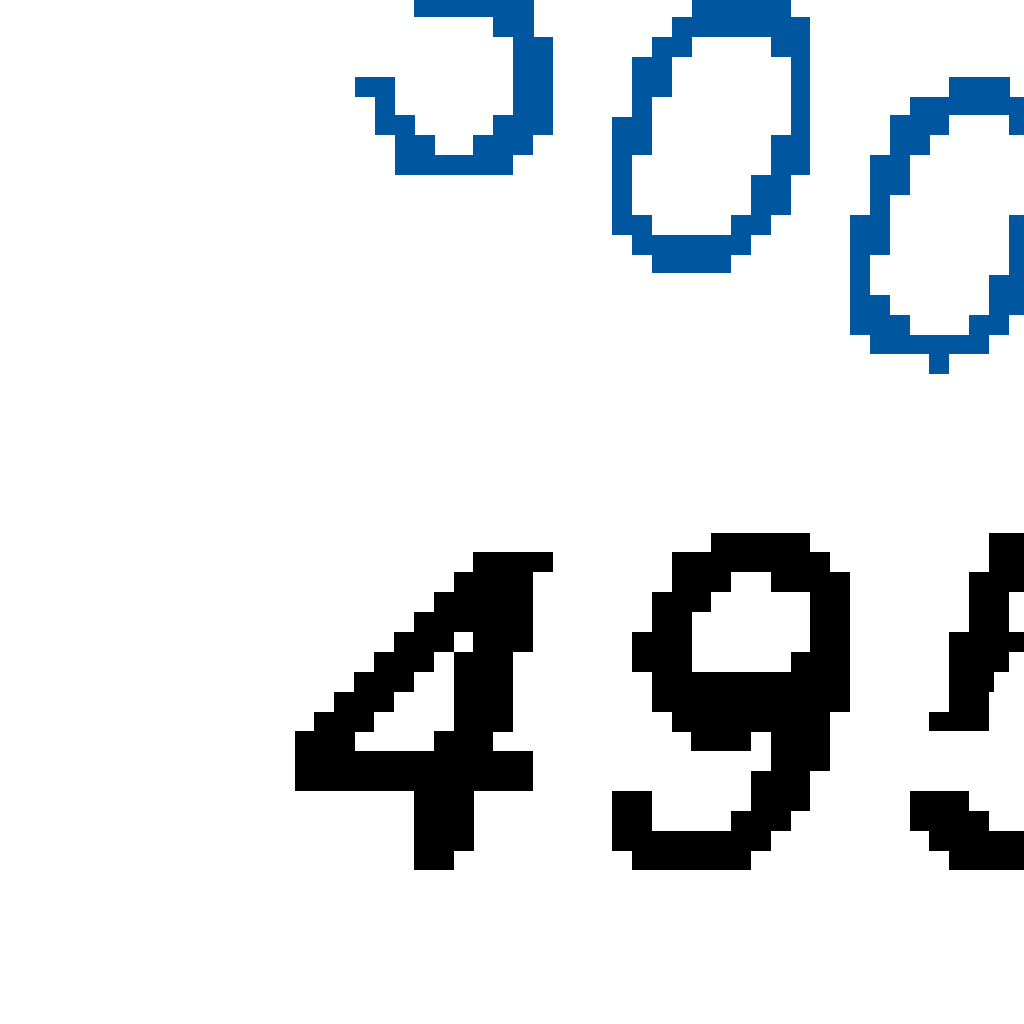 This screenshot has width=1024, height=1024. What do you see at coordinates (967, 701) in the screenshot?
I see `bottom-digit-5-cropped` at bounding box center [967, 701].